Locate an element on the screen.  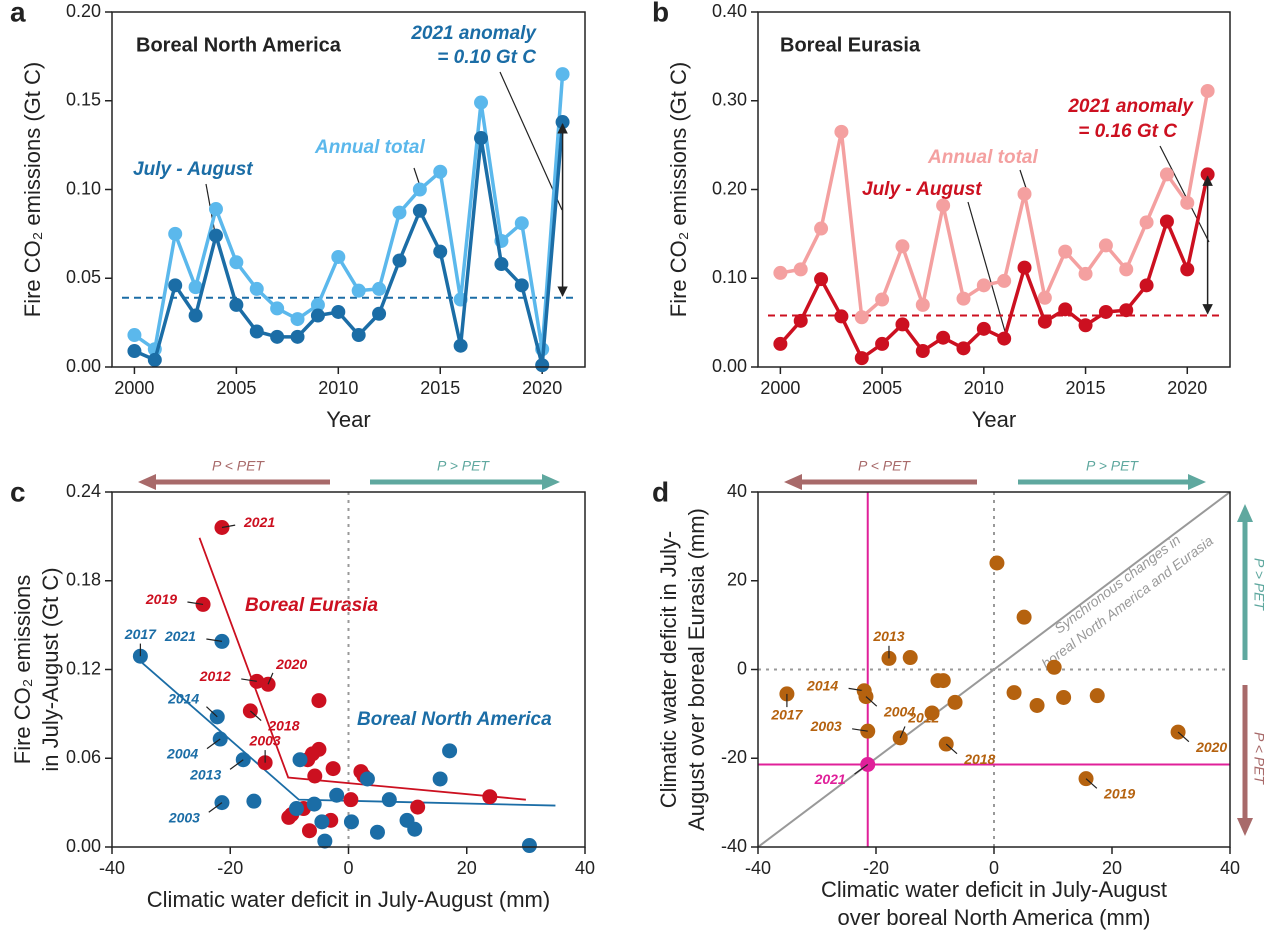
x-tick-label: -20 is located at coordinates (230, 868).